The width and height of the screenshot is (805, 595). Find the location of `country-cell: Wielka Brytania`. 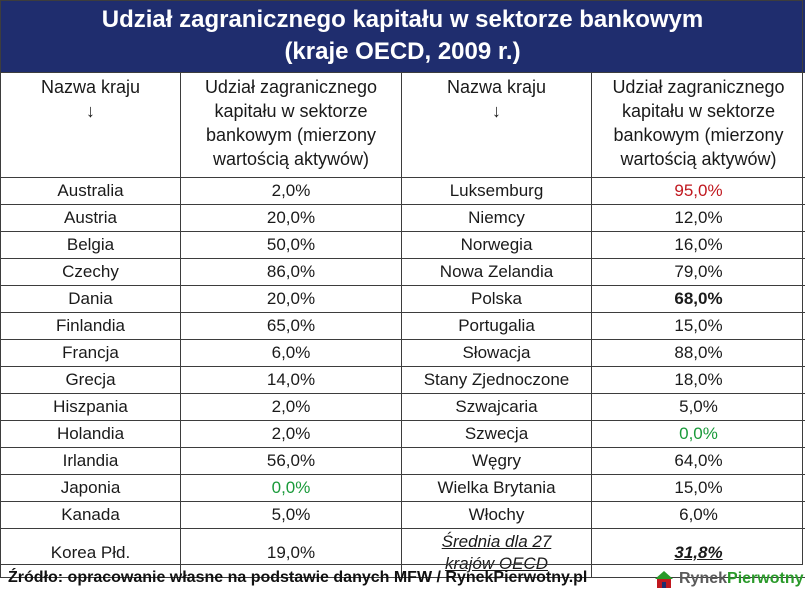

country-cell: Wielka Brytania is located at coordinates (496, 488).